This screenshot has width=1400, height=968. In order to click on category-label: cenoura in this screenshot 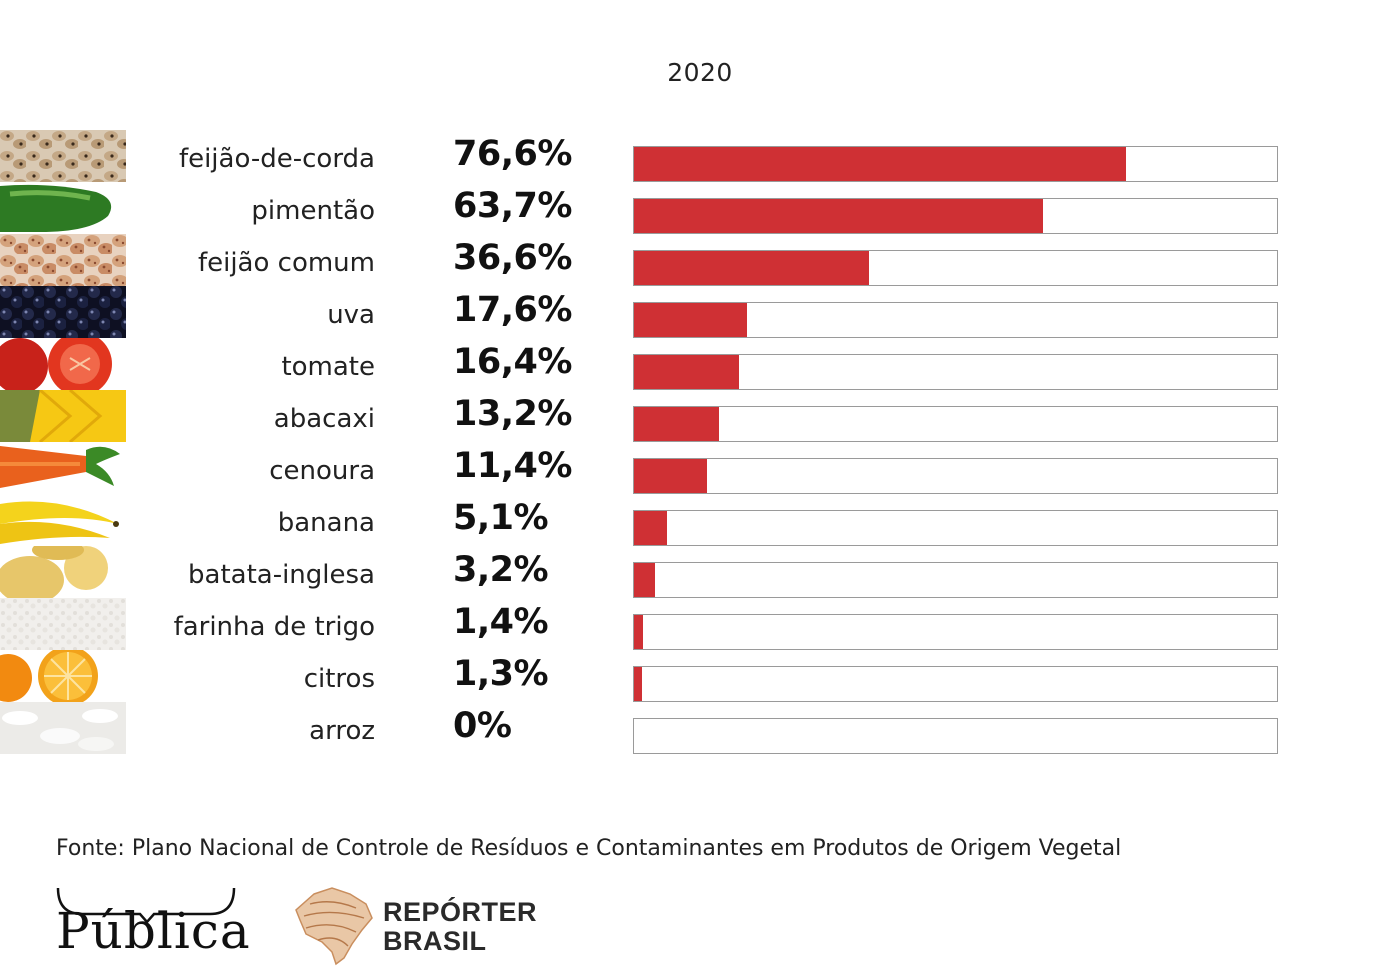, I will do `click(322, 471)`.